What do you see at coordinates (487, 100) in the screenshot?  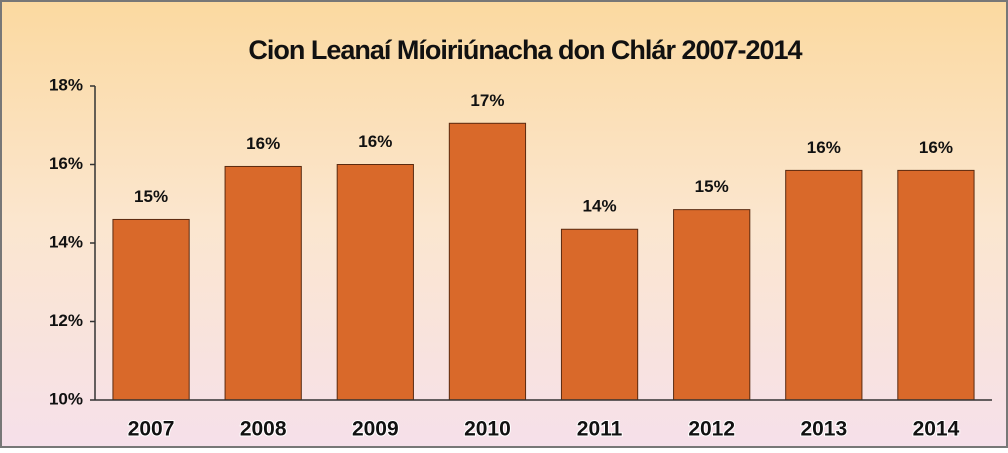 I see `value-label: 17%` at bounding box center [487, 100].